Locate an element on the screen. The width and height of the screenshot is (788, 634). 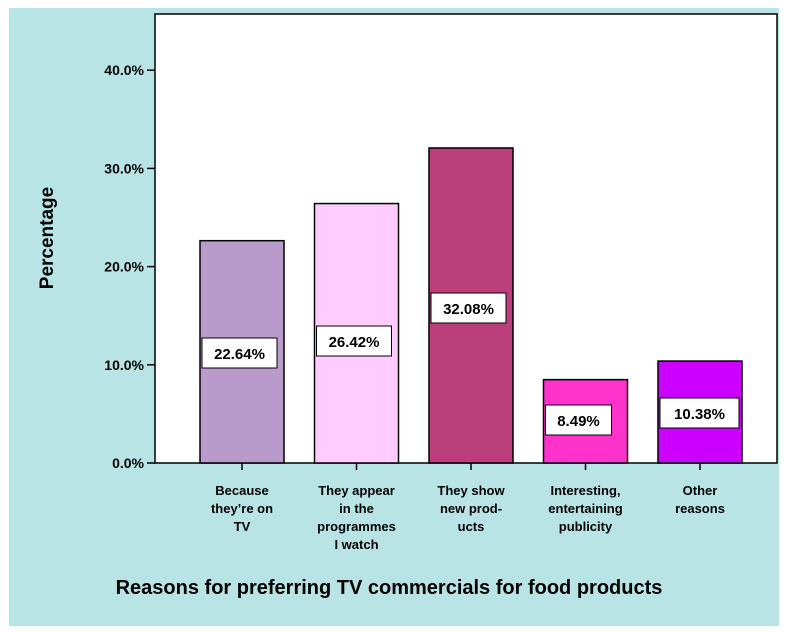
y-tick-label: 10.0% is located at coordinates (124, 365).